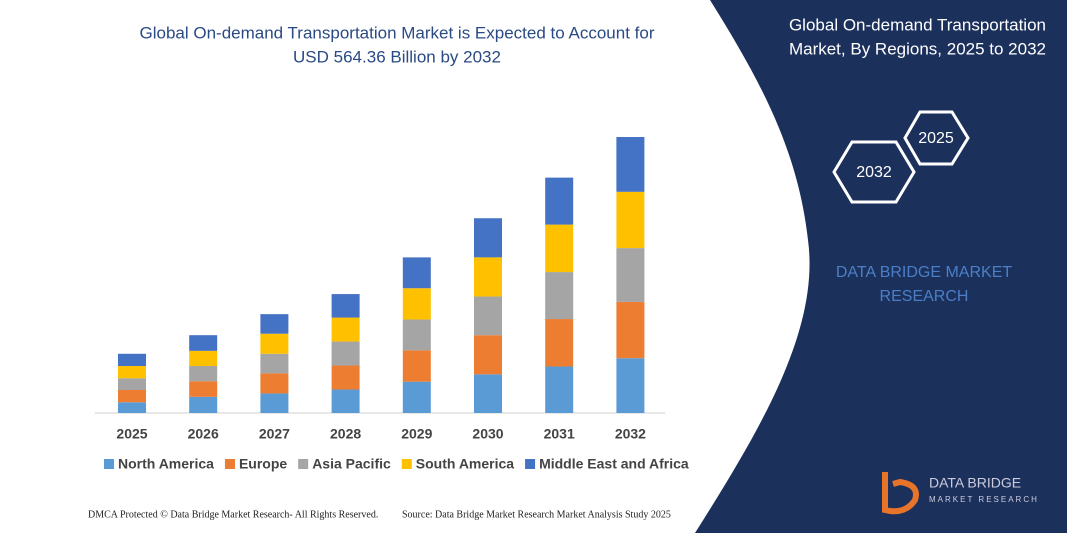 The image size is (1067, 533). What do you see at coordinates (416, 434) in the screenshot?
I see `x-tick-label: 2029` at bounding box center [416, 434].